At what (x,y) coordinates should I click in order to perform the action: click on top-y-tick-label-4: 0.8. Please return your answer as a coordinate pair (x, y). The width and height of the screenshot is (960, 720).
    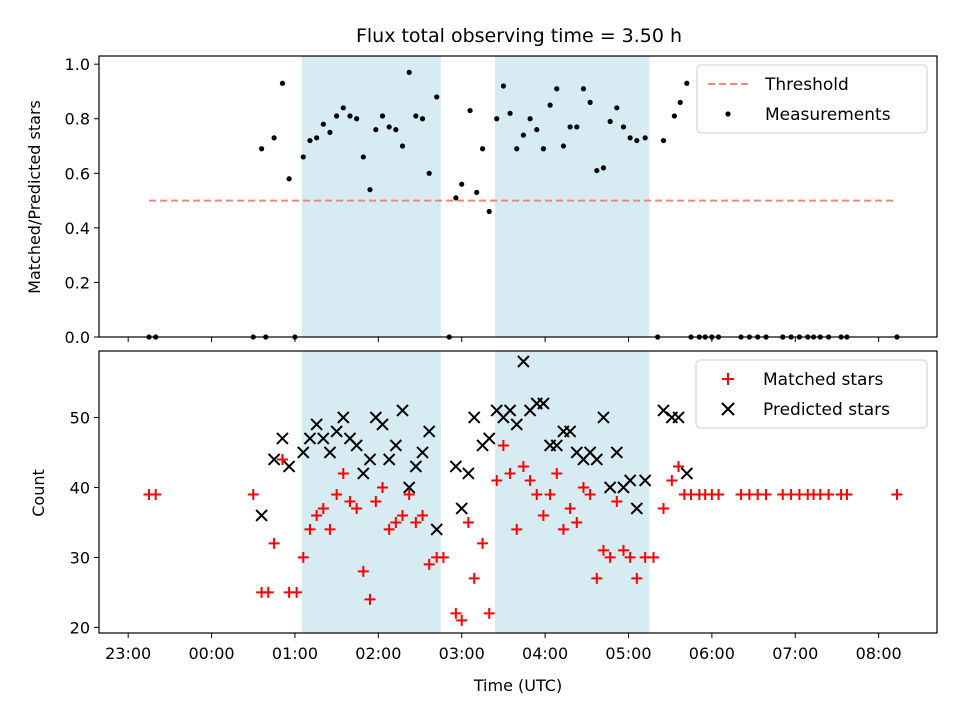
    Looking at the image, I should click on (77, 119).